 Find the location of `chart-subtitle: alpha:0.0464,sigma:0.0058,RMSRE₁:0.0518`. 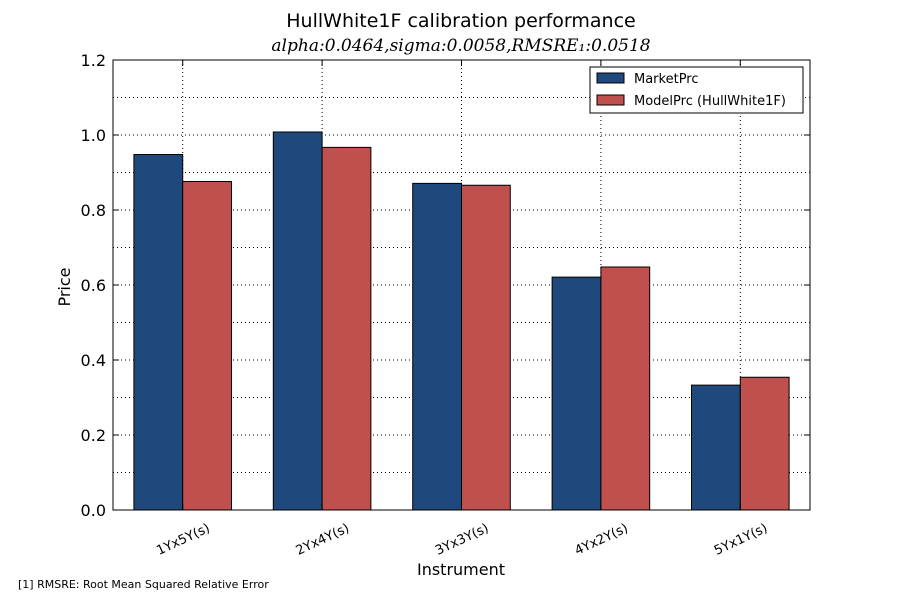

chart-subtitle: alpha:0.0464,sigma:0.0058,RMSRE₁:0.0518 is located at coordinates (460, 46).